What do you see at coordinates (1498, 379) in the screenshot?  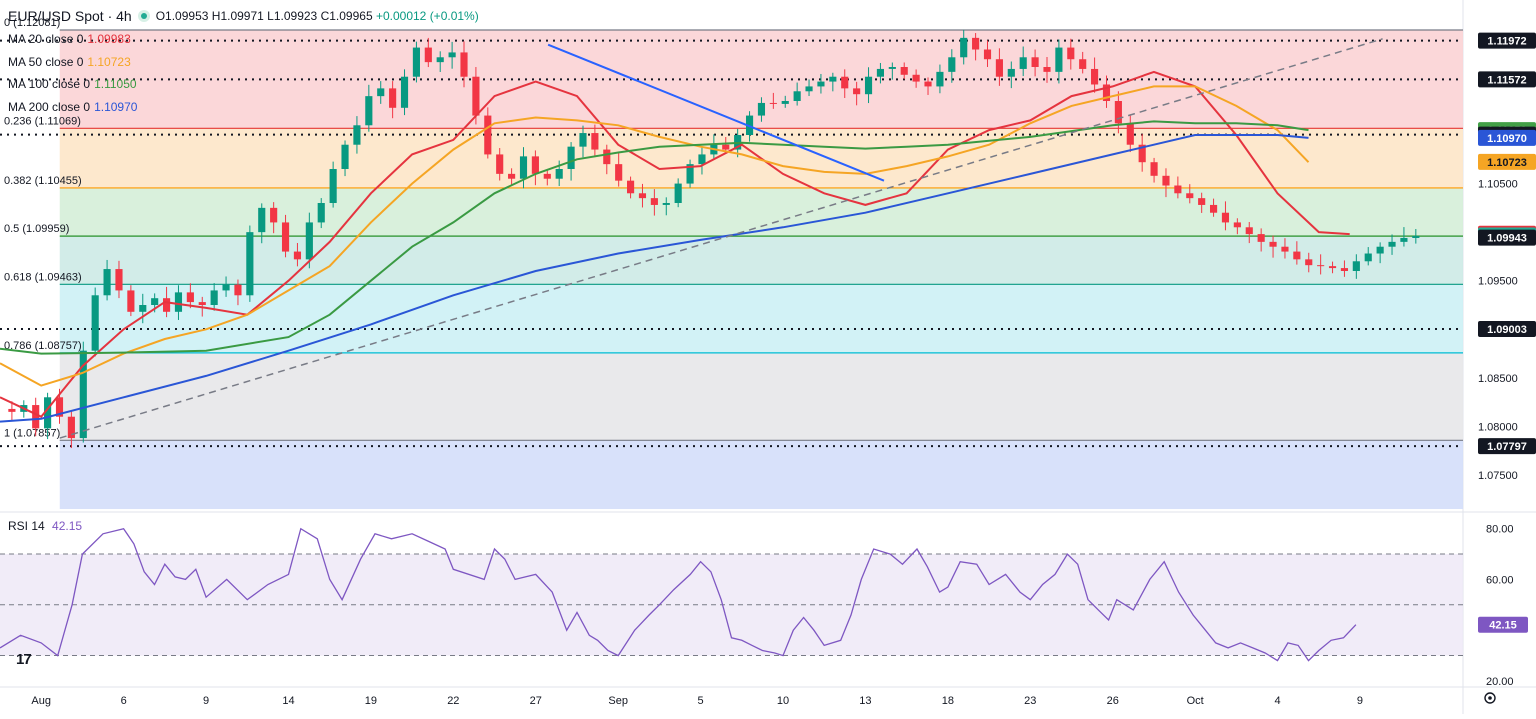 I see `price-tick-label: 1.08500` at bounding box center [1498, 379].